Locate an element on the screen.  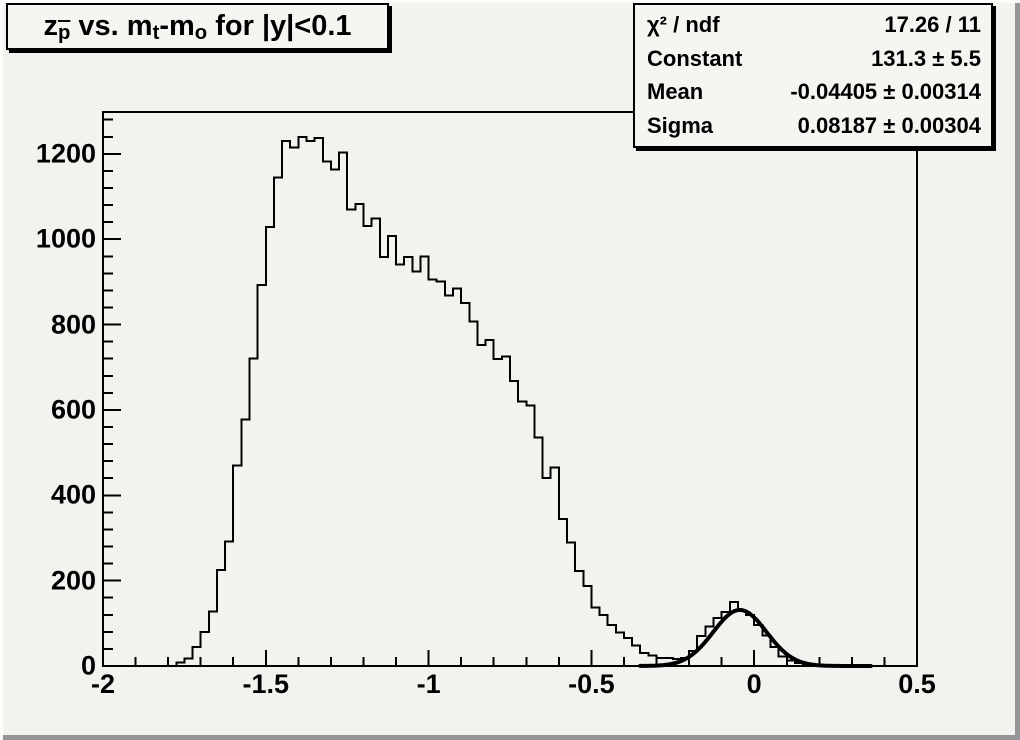
stat-row: Mean -0.04405 ± 0.00314 is located at coordinates (814, 92).